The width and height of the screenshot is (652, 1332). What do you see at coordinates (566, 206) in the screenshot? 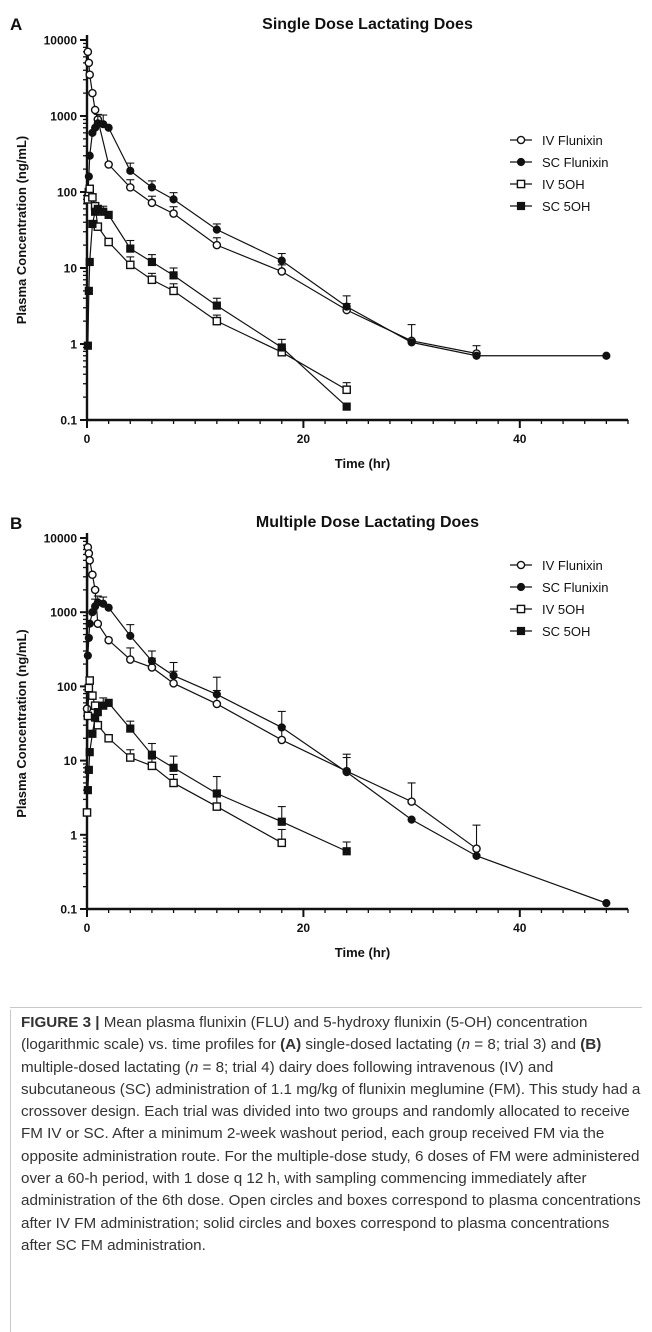
I see `legend-label: SC 5OH` at bounding box center [566, 206].